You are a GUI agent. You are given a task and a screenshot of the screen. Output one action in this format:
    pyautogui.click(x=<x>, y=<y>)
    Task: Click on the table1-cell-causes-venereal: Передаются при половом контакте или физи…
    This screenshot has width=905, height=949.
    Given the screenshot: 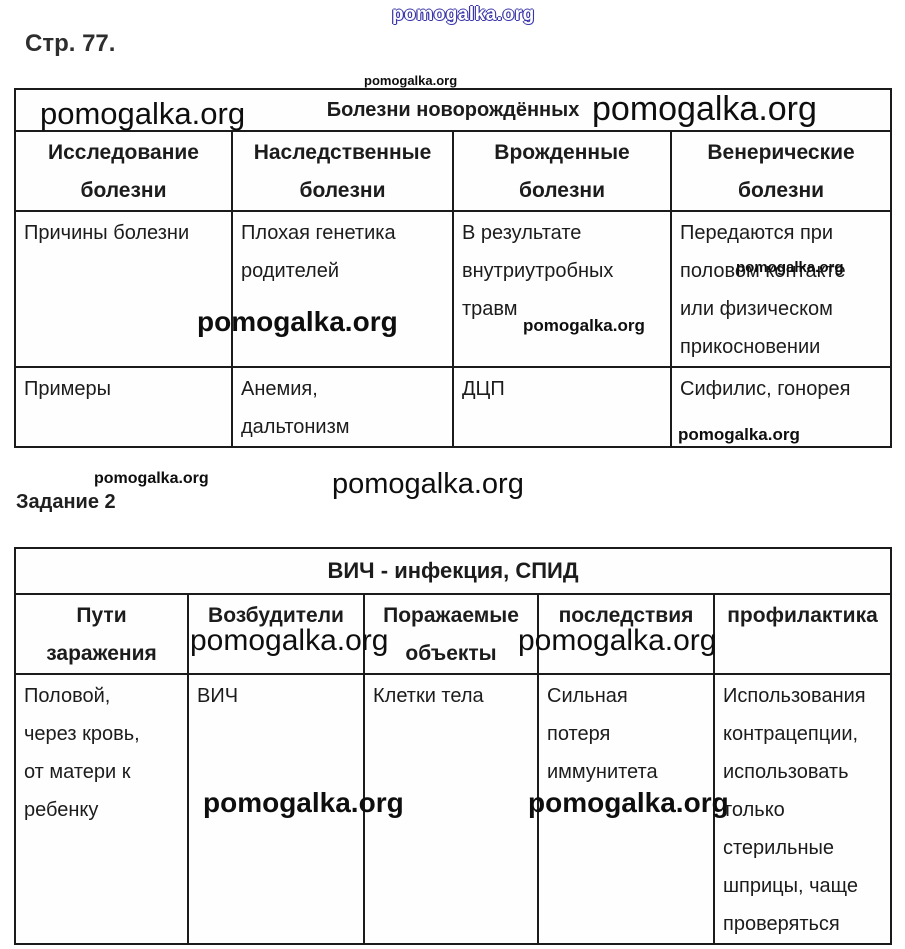 What is the action you would take?
    pyautogui.click(x=781, y=289)
    